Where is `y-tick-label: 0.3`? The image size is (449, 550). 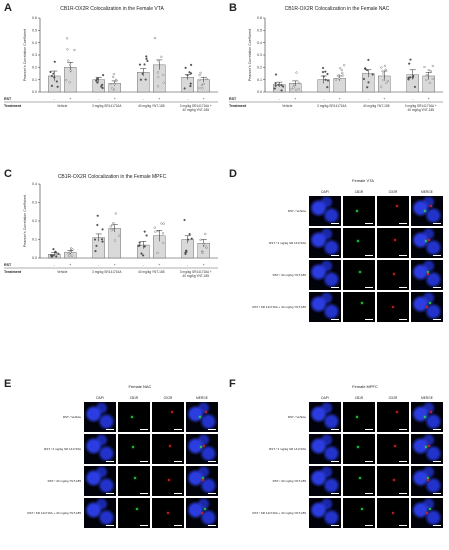 y-tick-label: 0.3 is located at coordinates (34, 203).